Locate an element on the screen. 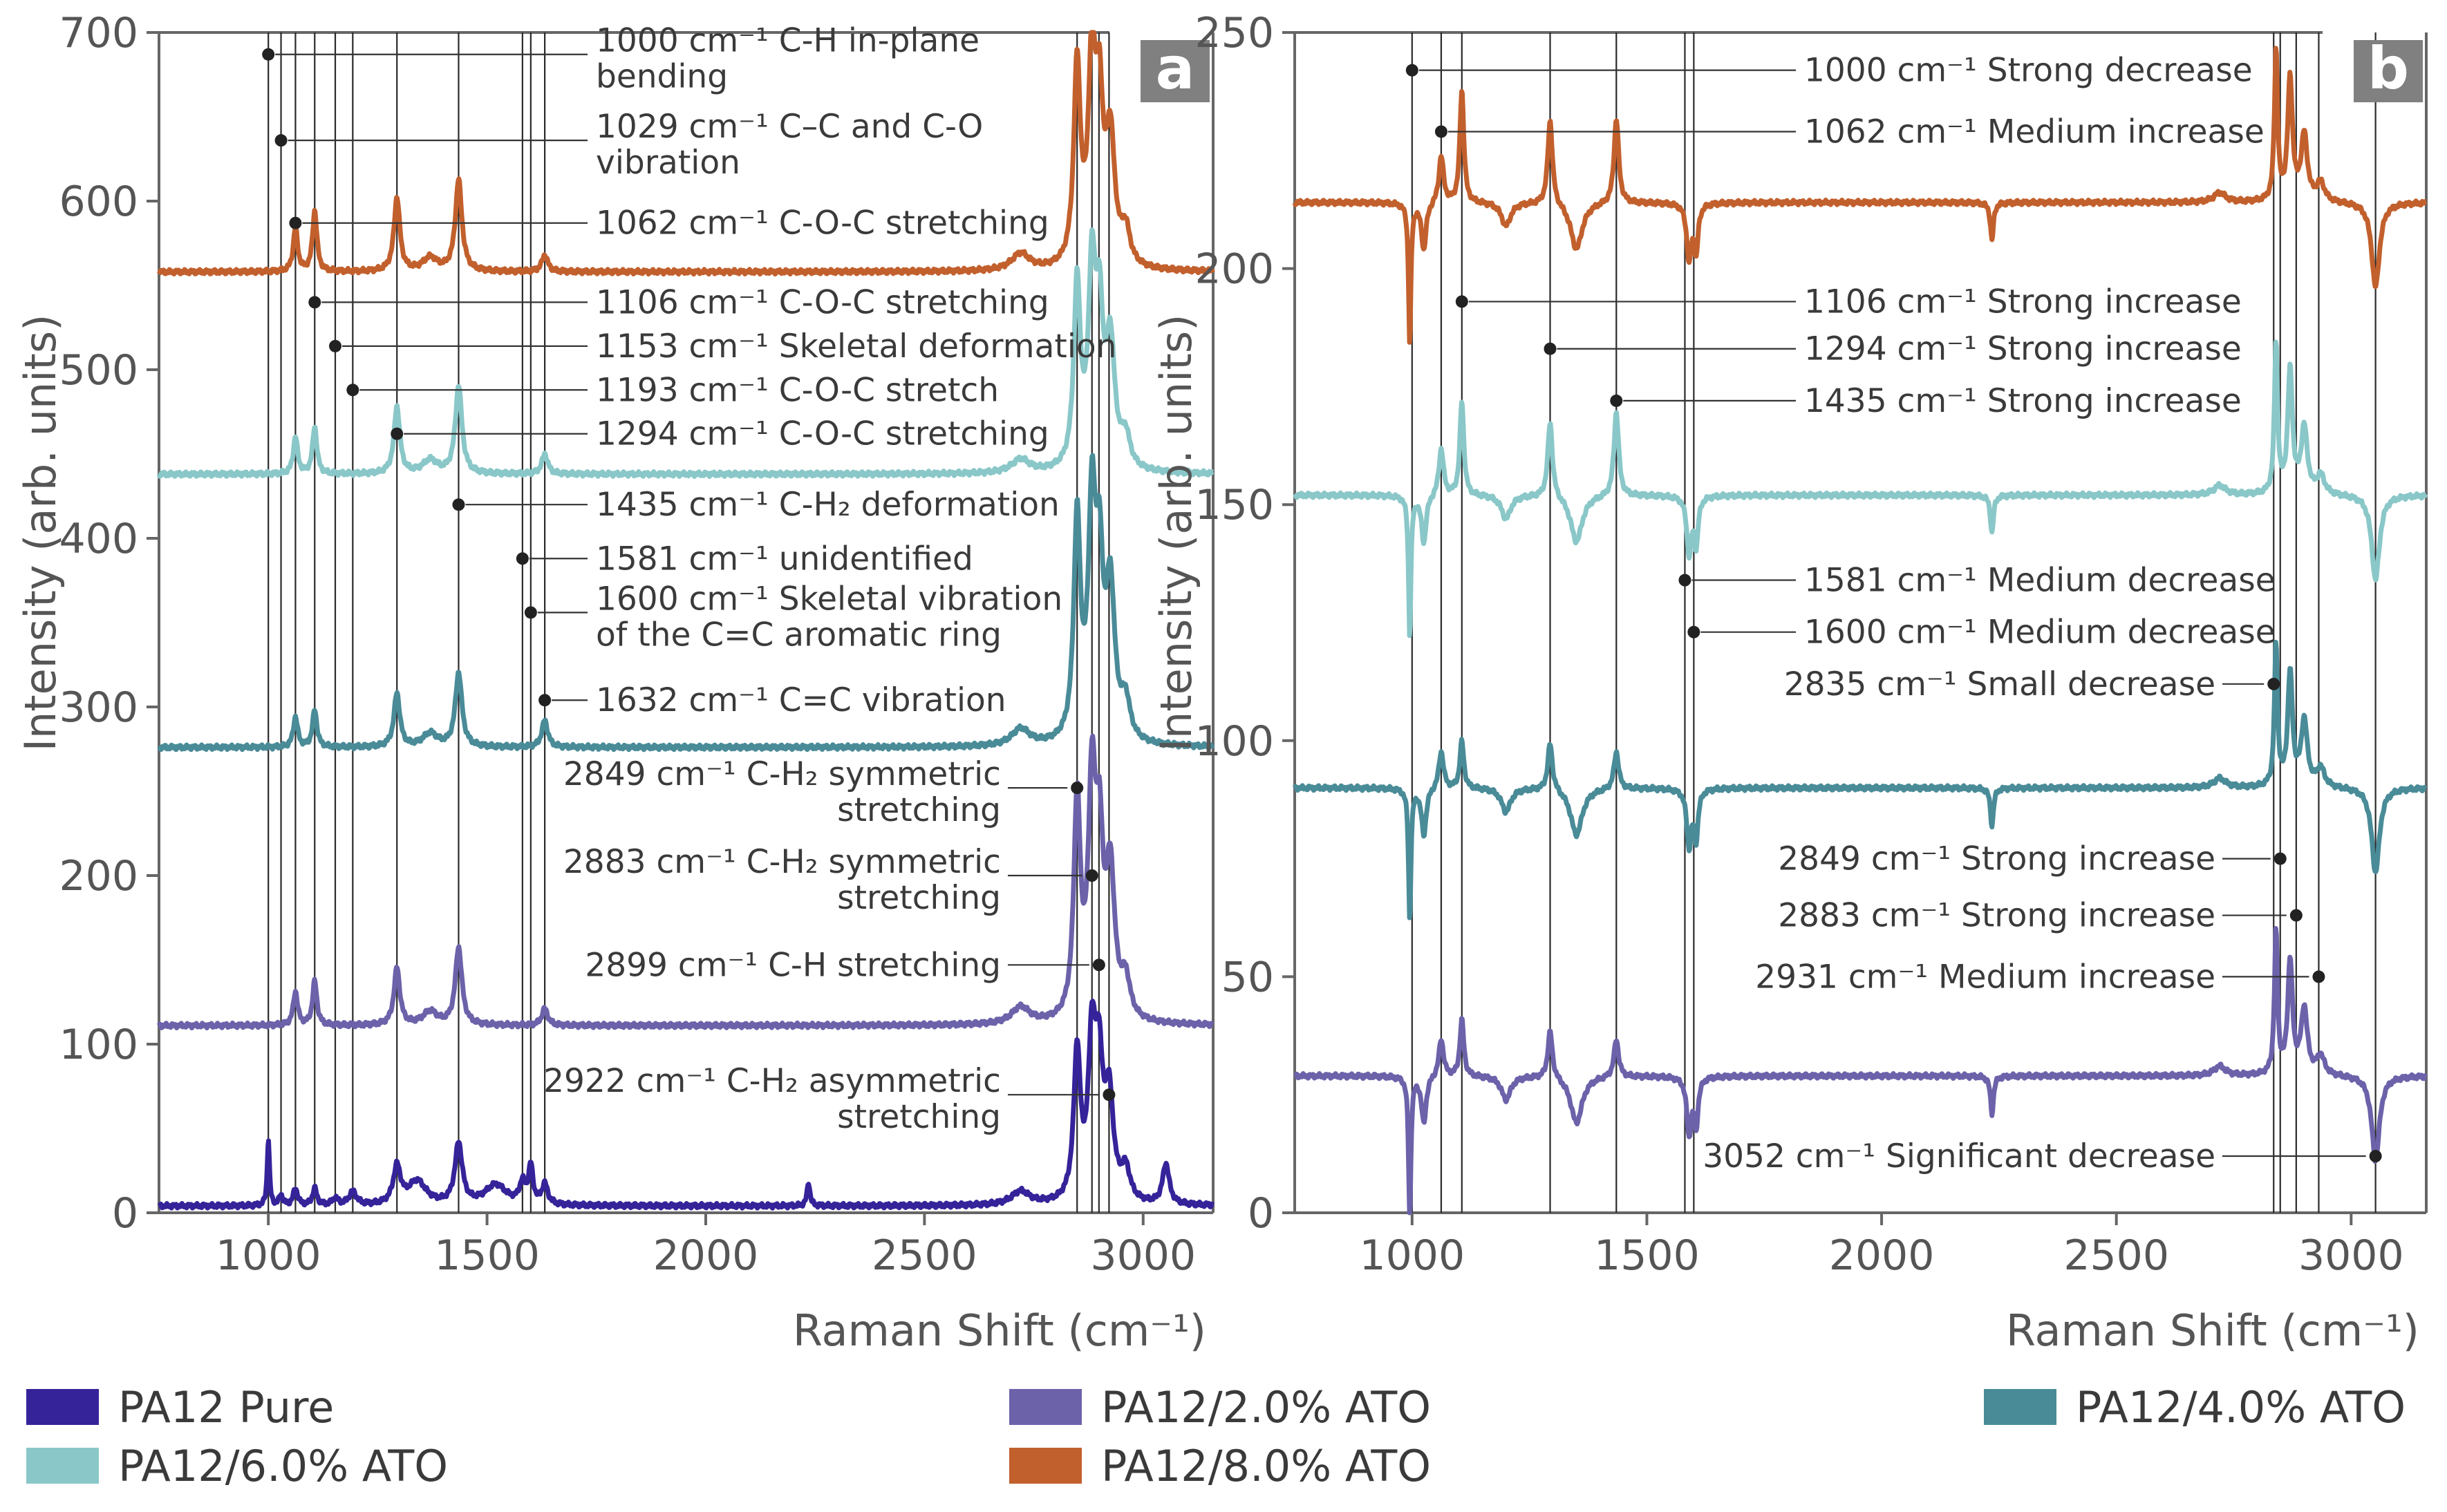 Image resolution: width=2447 pixels, height=1512 pixels. y-tick-label: 700 is located at coordinates (98, 33).